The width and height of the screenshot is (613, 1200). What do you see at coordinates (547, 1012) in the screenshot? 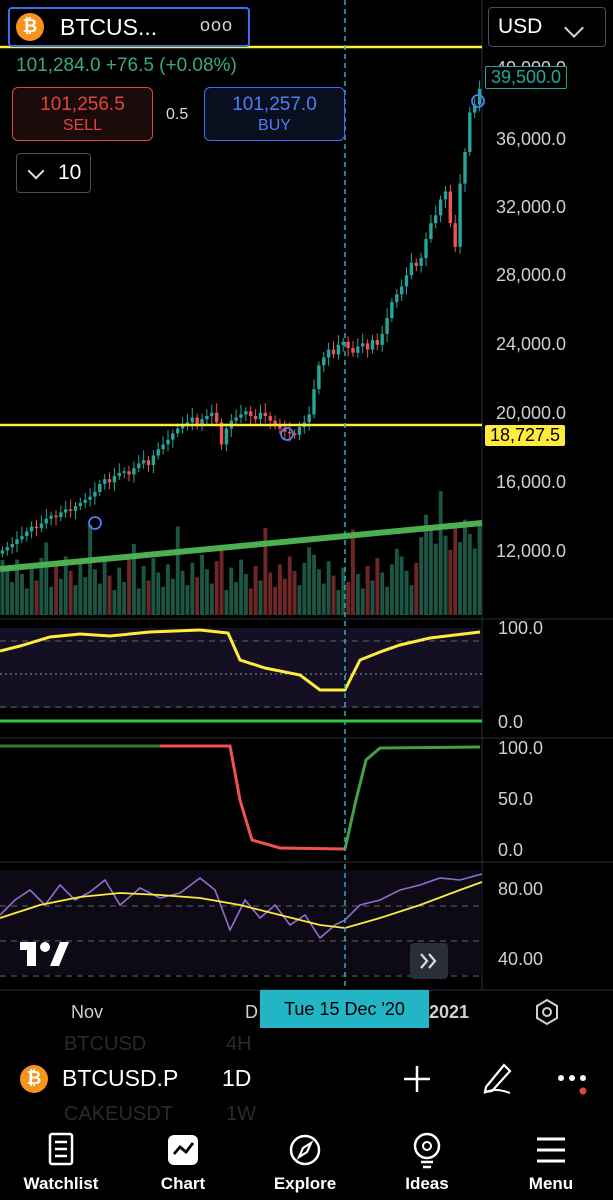
I see `chart-settings-icon` at bounding box center [547, 1012].